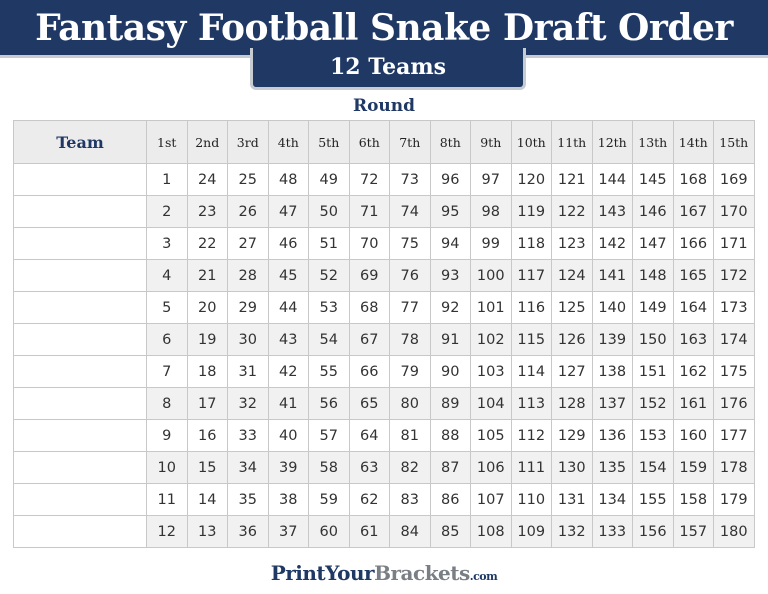 The width and height of the screenshot is (768, 594). I want to click on pick-cell: 179, so click(734, 499).